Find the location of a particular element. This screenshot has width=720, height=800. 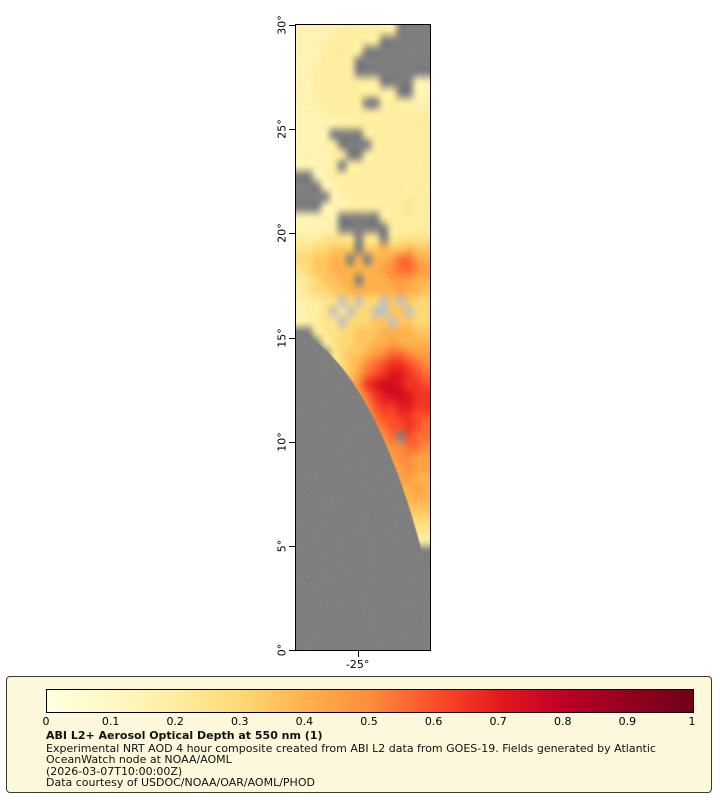

colorbar-tick-label: 0.6 is located at coordinates (433, 721).